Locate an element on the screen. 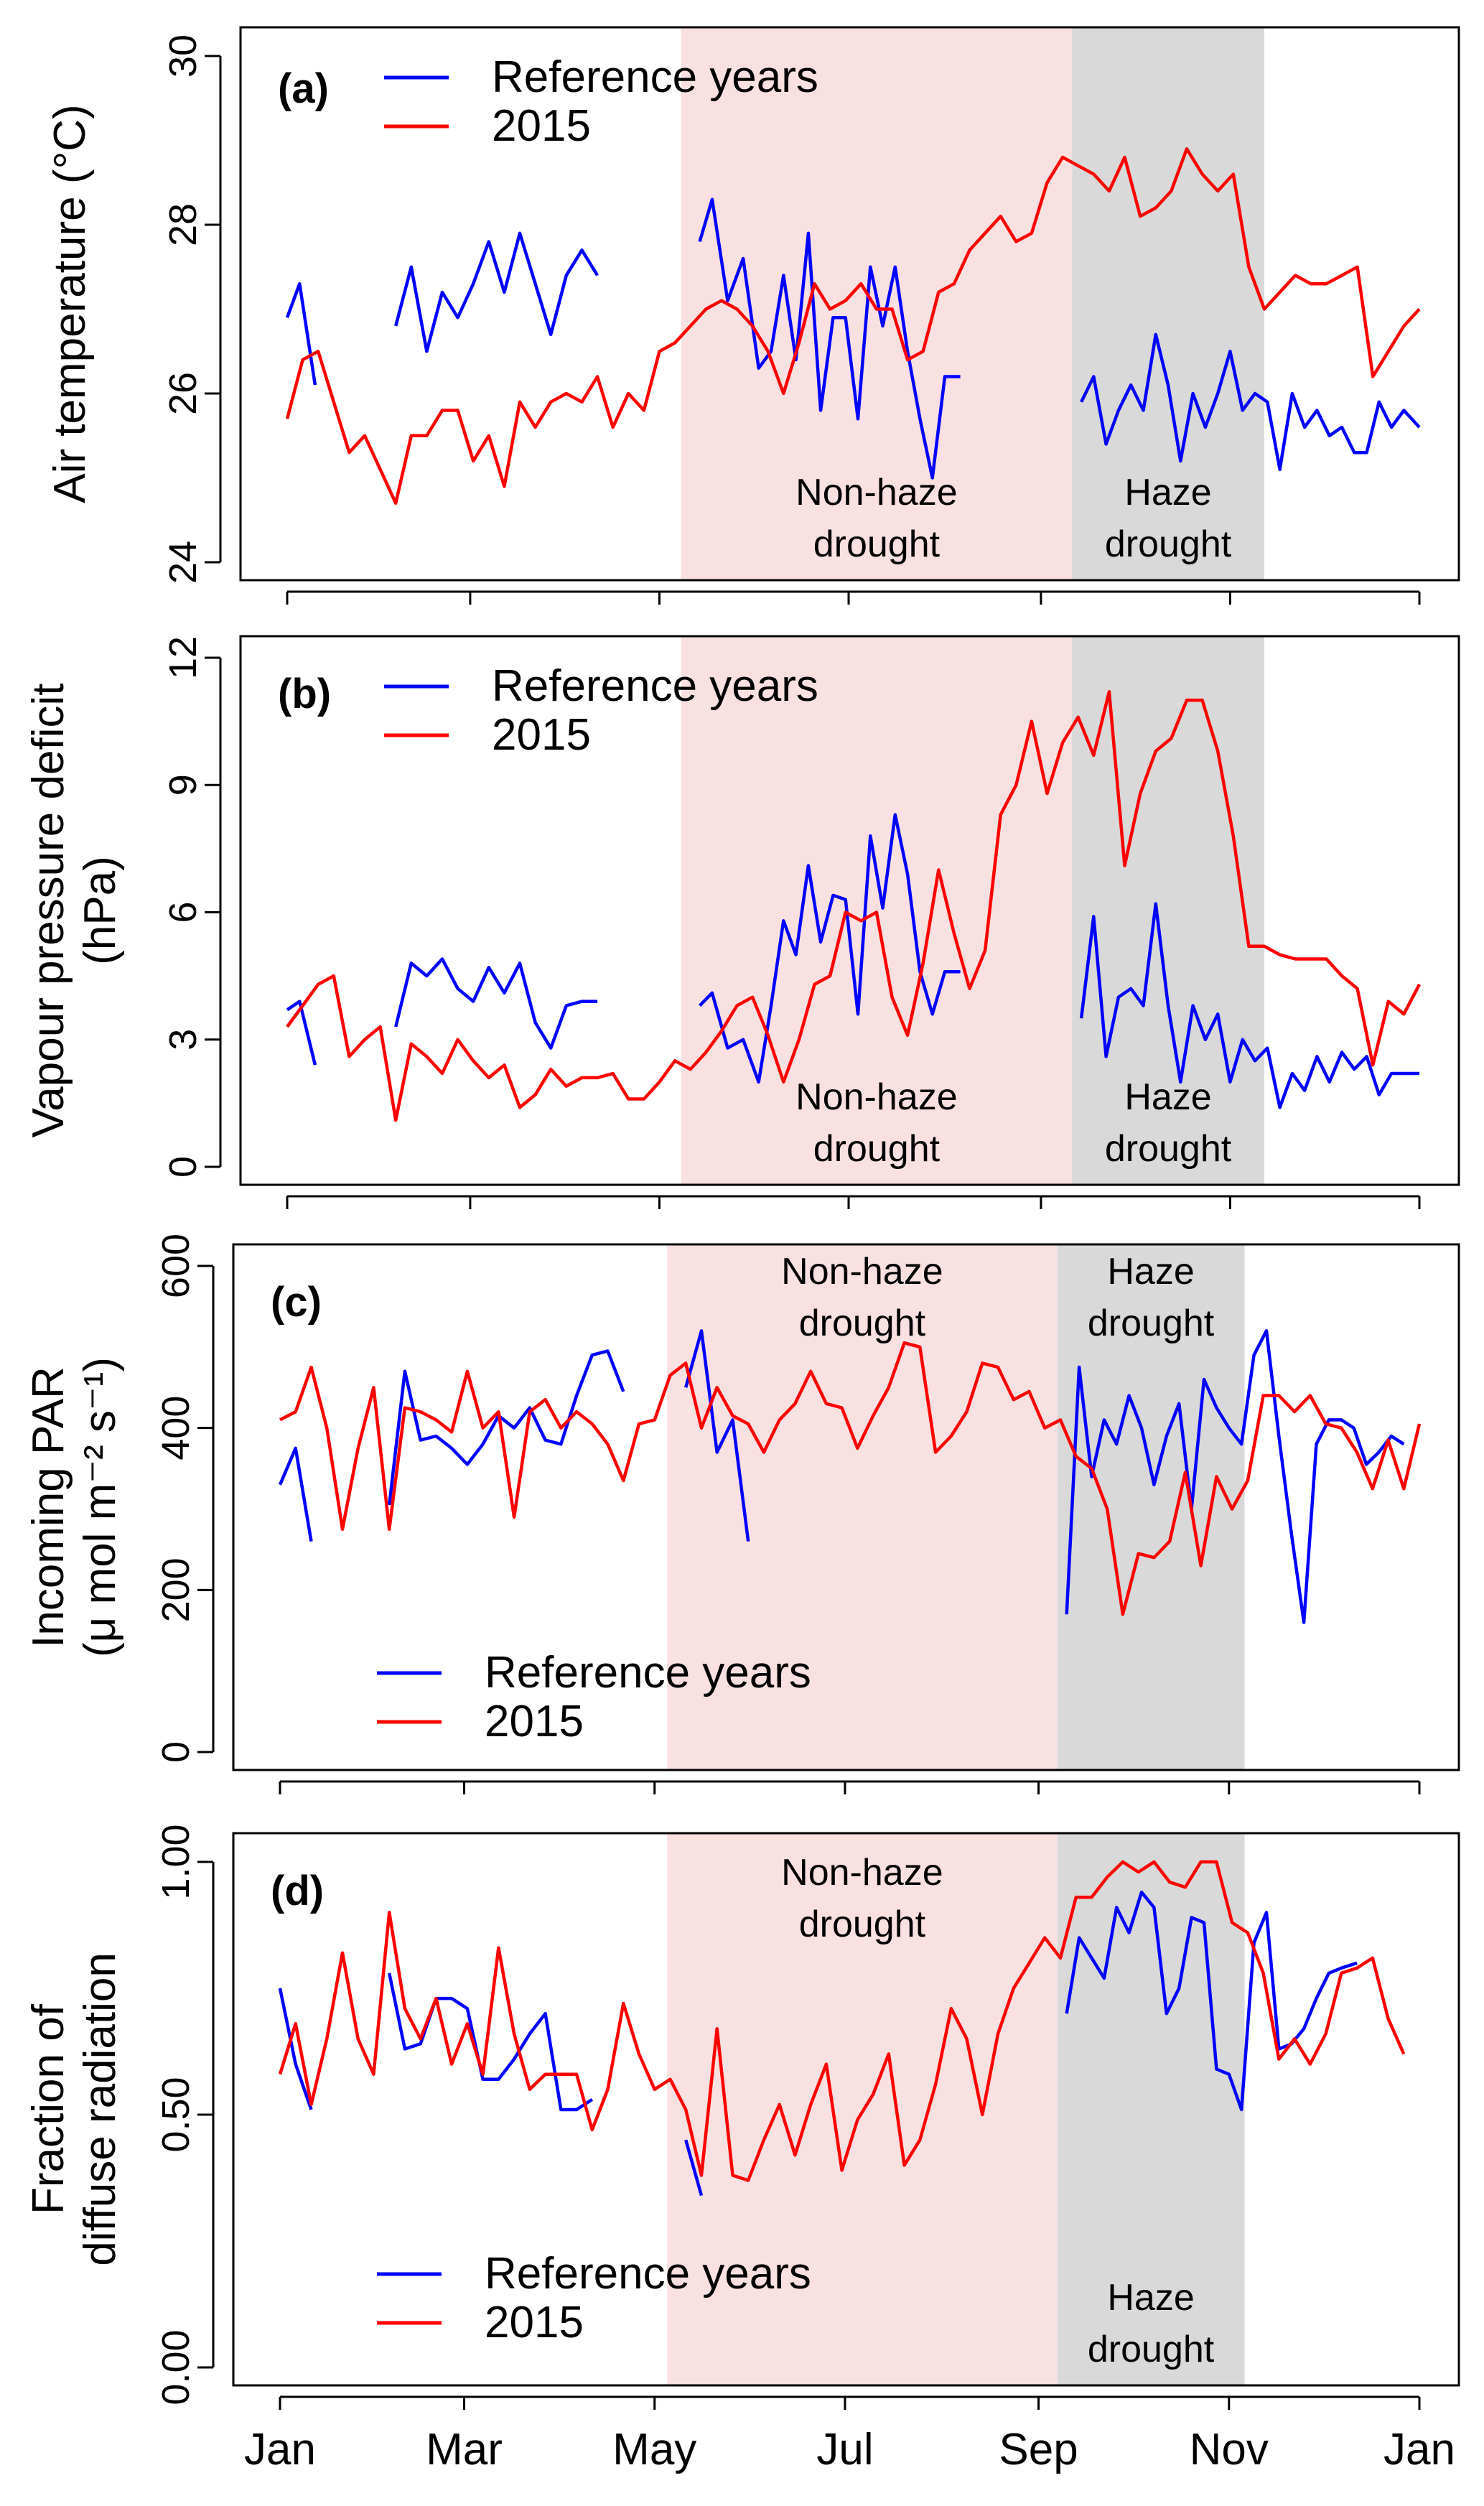 The image size is (1484, 2506). legend-label-reference-2: Reference years is located at coordinates (648, 1672).